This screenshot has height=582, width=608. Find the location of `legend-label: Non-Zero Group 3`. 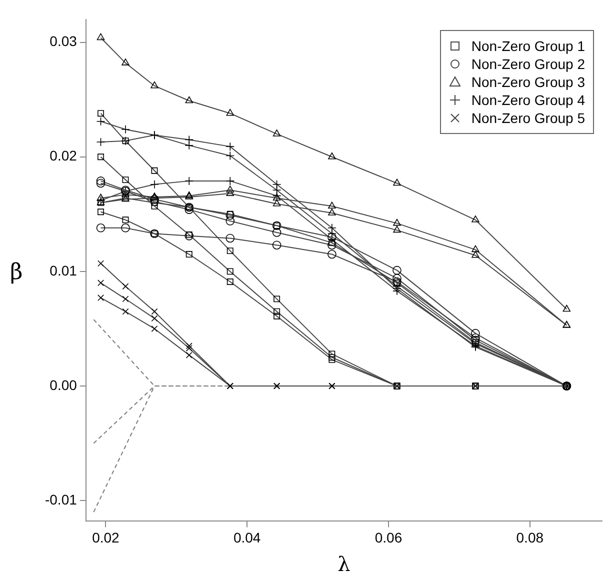

legend-label: Non-Zero Group 3 is located at coordinates (528, 82).